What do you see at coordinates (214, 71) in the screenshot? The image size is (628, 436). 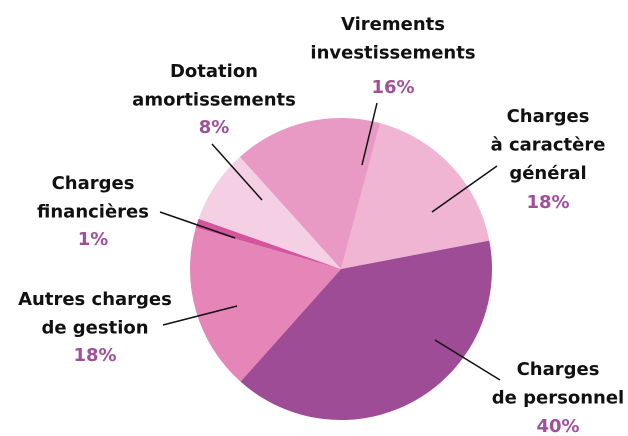 I see `slice-label: Dotation` at bounding box center [214, 71].